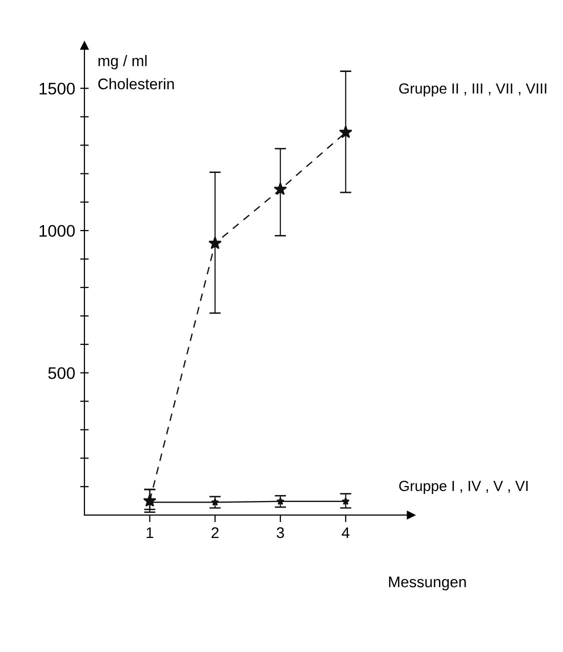  What do you see at coordinates (427, 583) in the screenshot?
I see `x-axis-title: Messungen` at bounding box center [427, 583].